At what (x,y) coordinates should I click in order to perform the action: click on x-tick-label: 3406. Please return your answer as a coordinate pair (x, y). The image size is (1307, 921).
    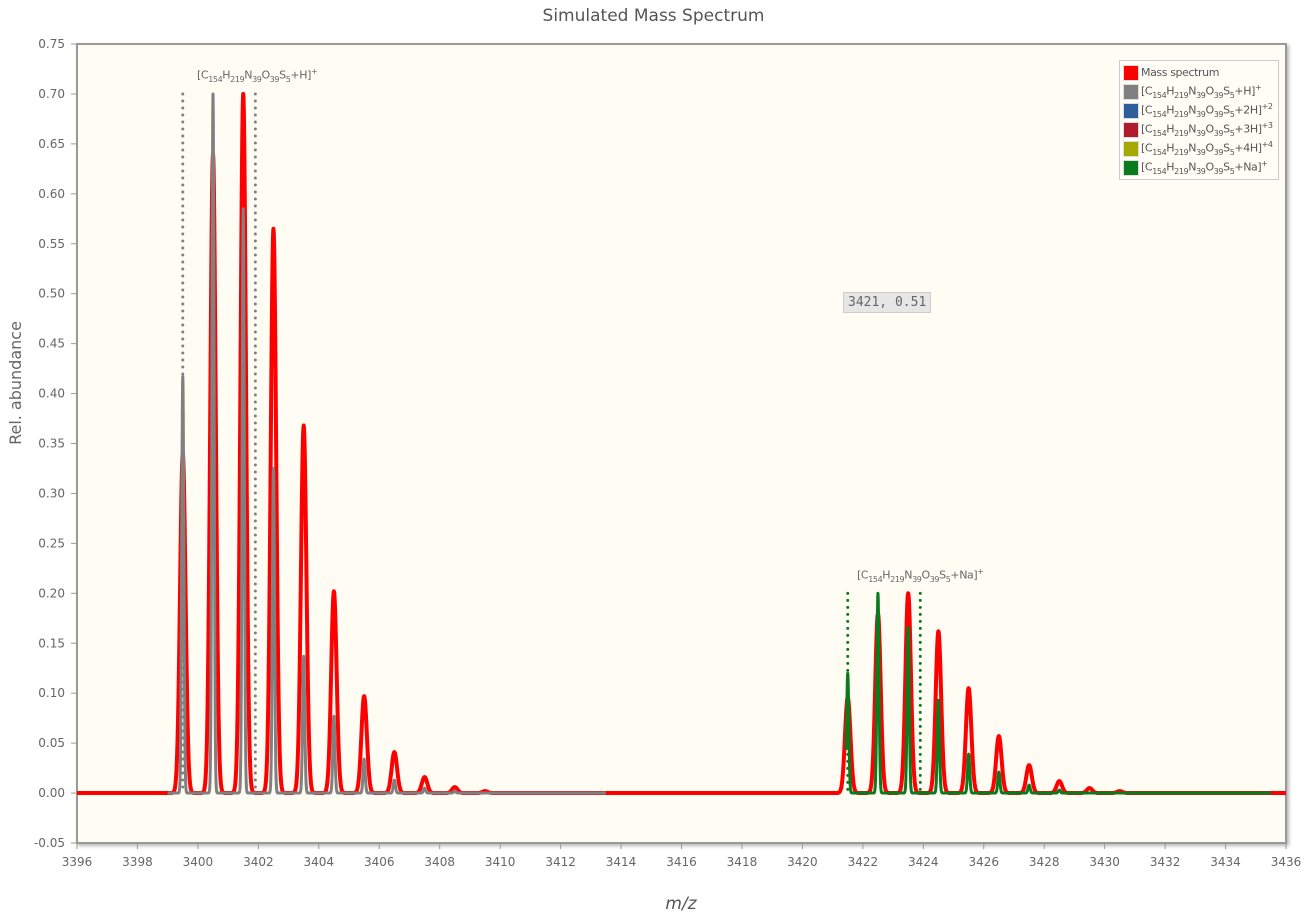
    Looking at the image, I should click on (379, 862).